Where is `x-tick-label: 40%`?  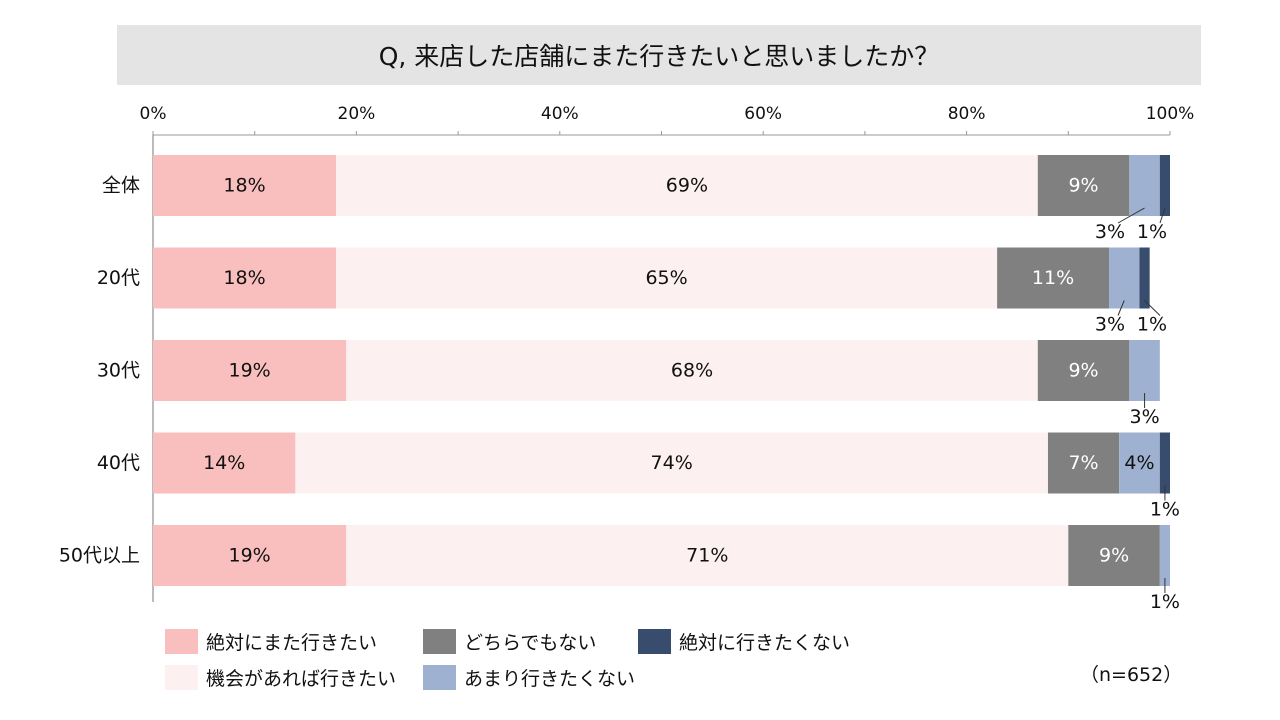 x-tick-label: 40% is located at coordinates (560, 114).